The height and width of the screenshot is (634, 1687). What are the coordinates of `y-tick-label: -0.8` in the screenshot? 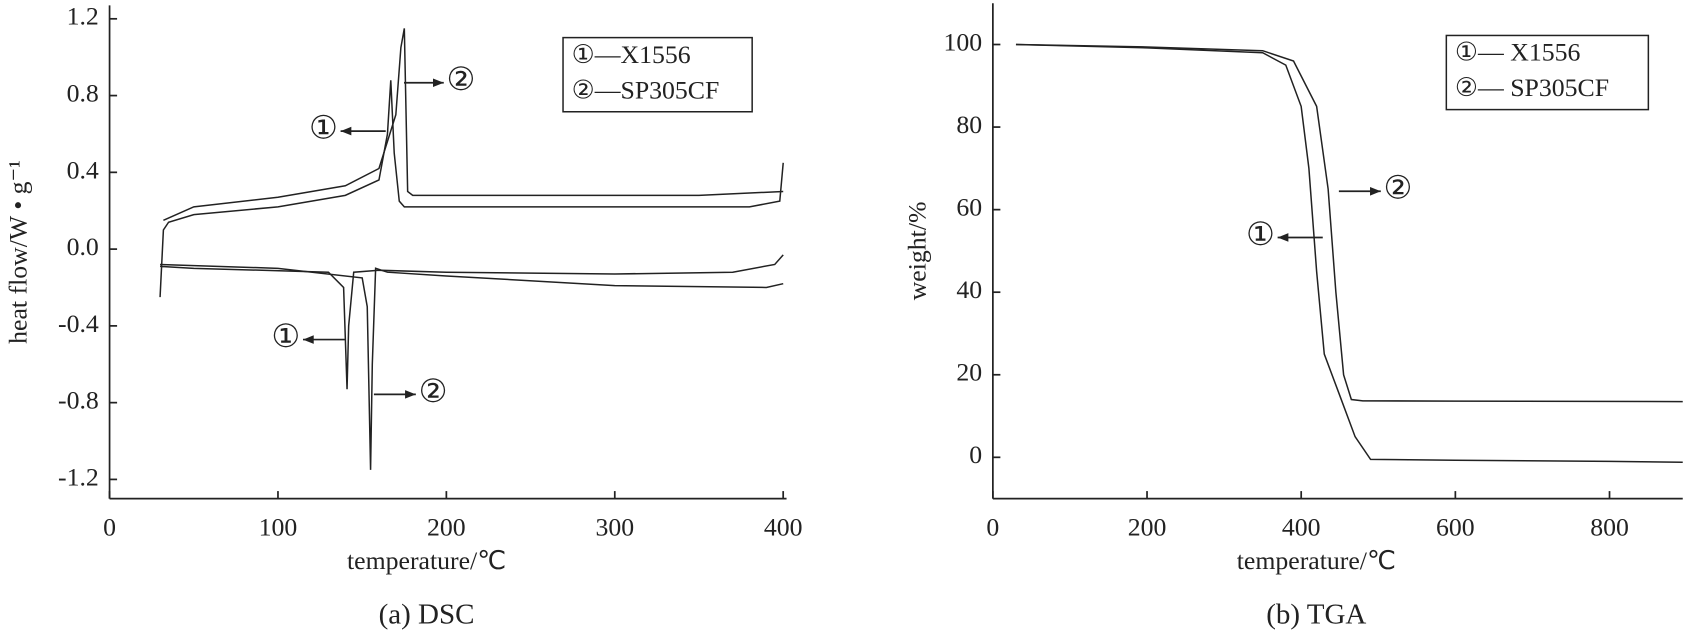 It's located at (78, 400).